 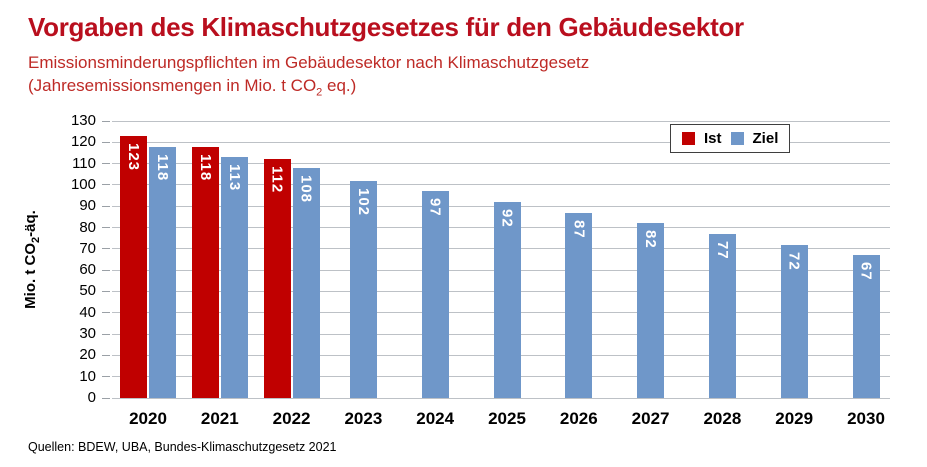 What do you see at coordinates (277, 278) in the screenshot?
I see `bar-ist-2022: 112` at bounding box center [277, 278].